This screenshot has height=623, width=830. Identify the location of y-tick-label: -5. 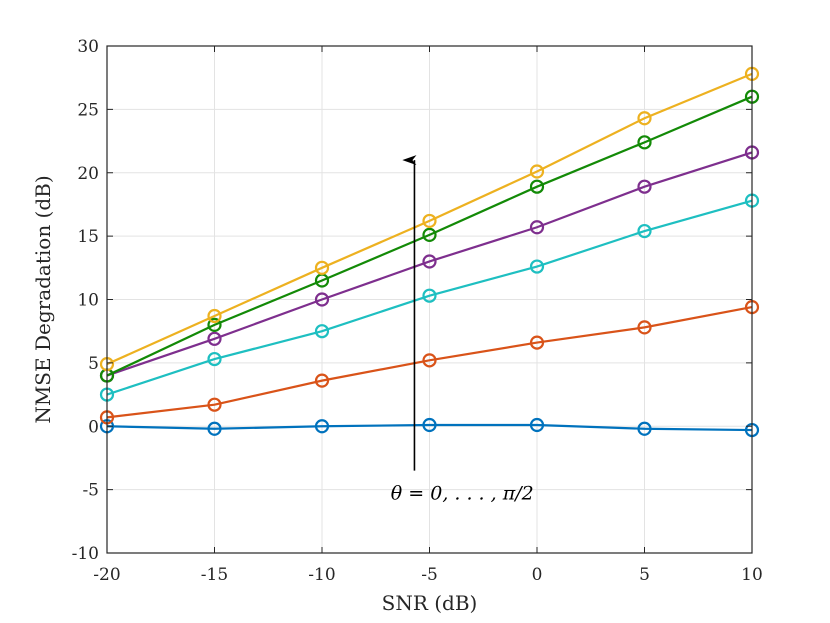
(90, 491).